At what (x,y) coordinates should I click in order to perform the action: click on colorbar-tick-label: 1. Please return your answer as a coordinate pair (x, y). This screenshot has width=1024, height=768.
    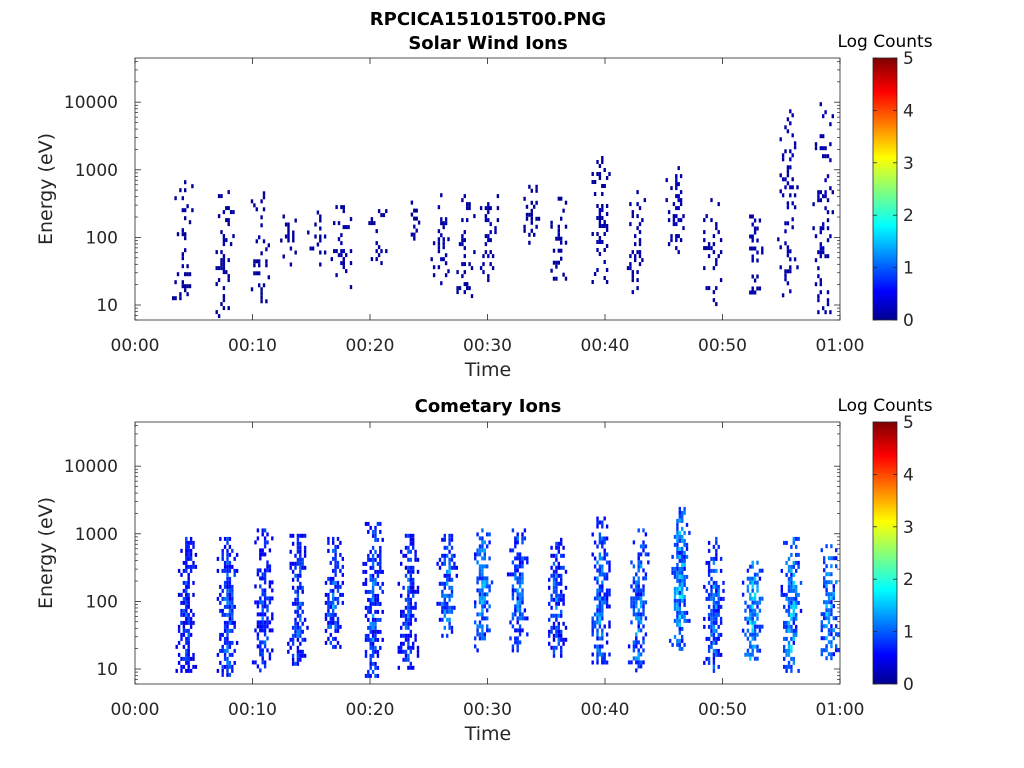
    Looking at the image, I should click on (908, 269).